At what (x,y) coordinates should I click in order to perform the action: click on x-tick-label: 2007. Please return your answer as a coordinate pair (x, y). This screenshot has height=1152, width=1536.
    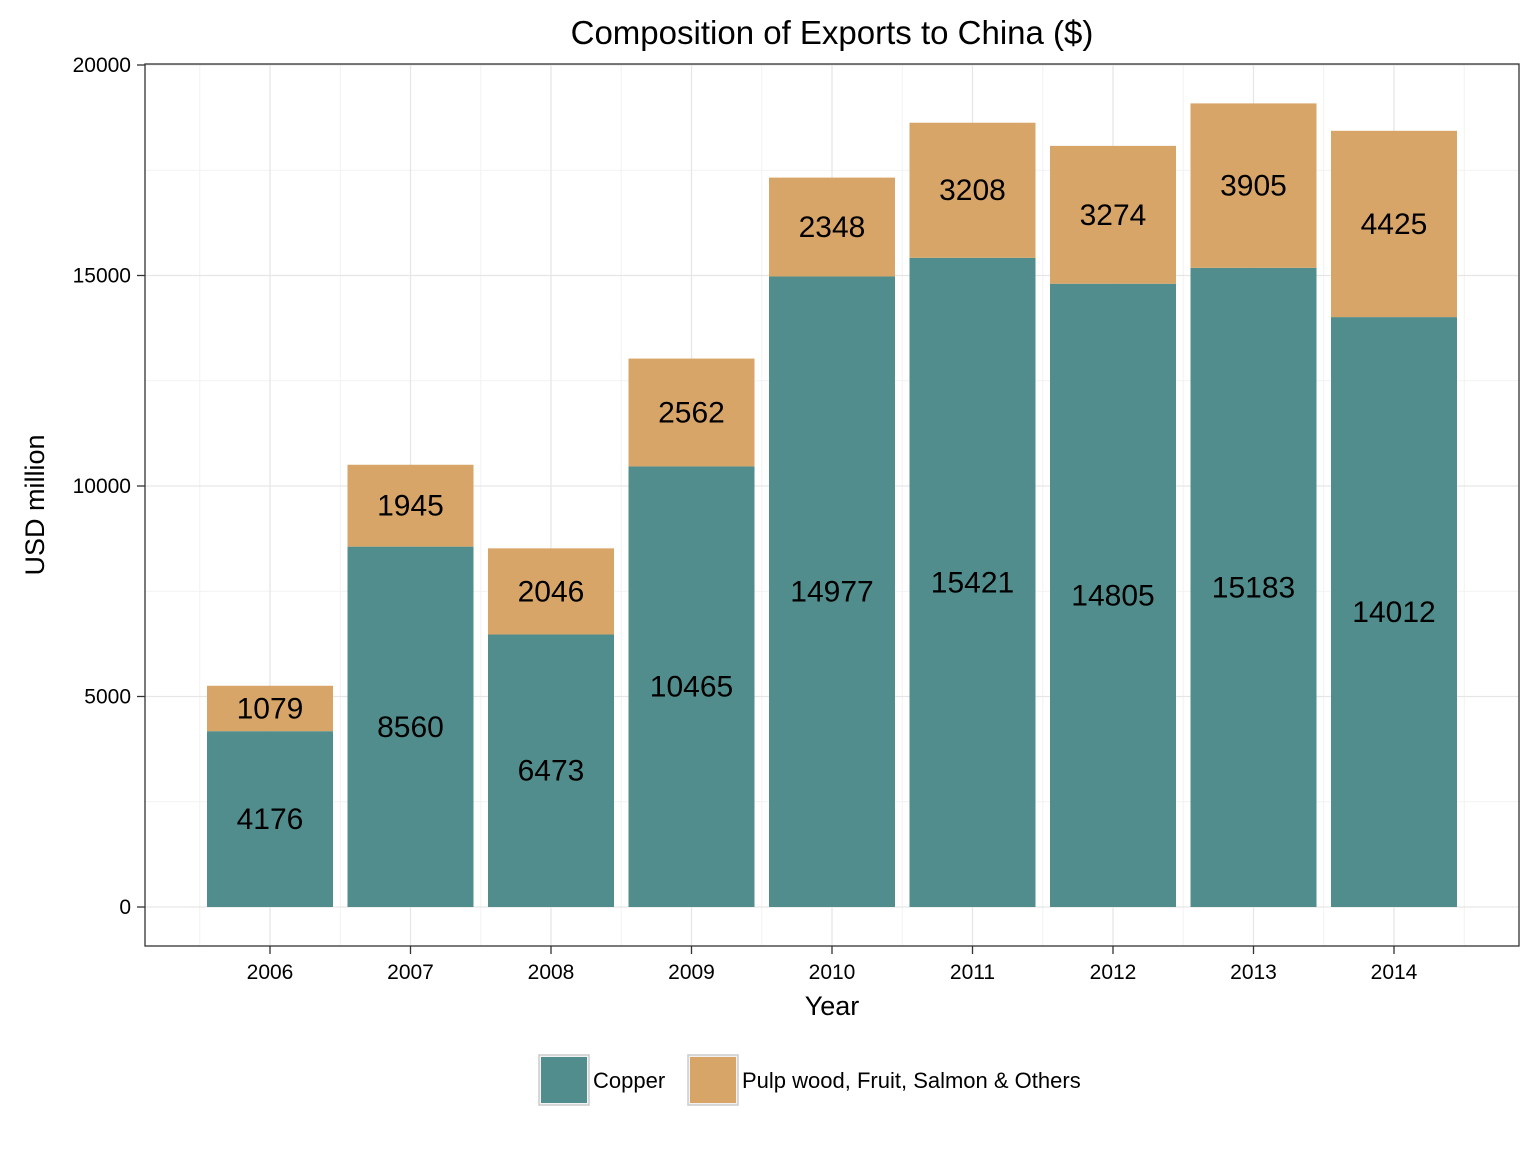
    Looking at the image, I should click on (410, 972).